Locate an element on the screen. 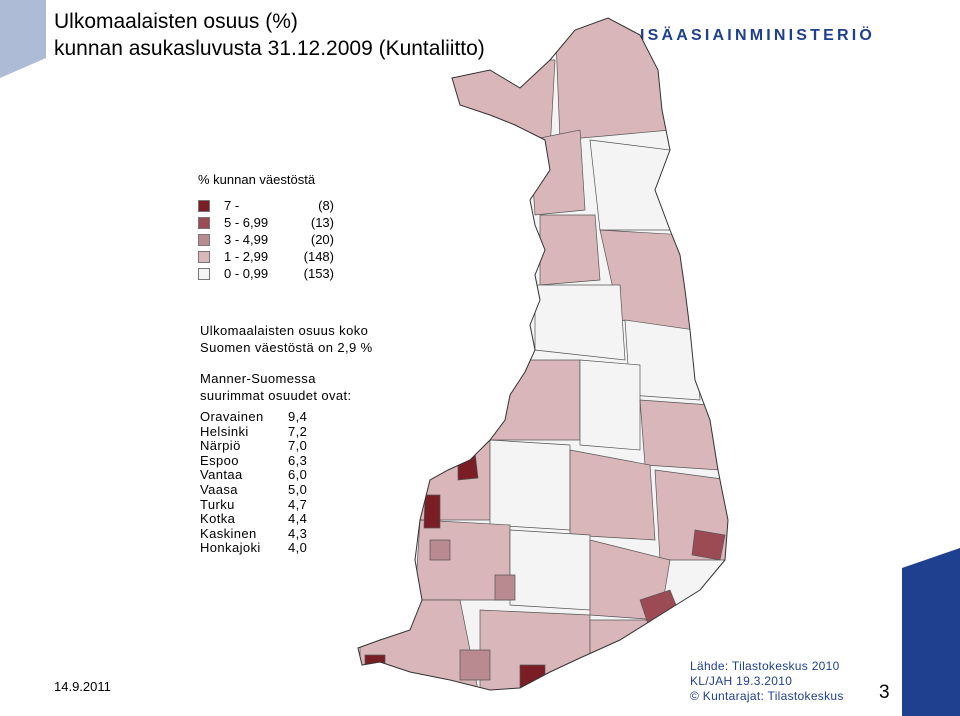 This screenshot has height=716, width=960. list-item: Närpiö 7,0 is located at coordinates (253, 446).